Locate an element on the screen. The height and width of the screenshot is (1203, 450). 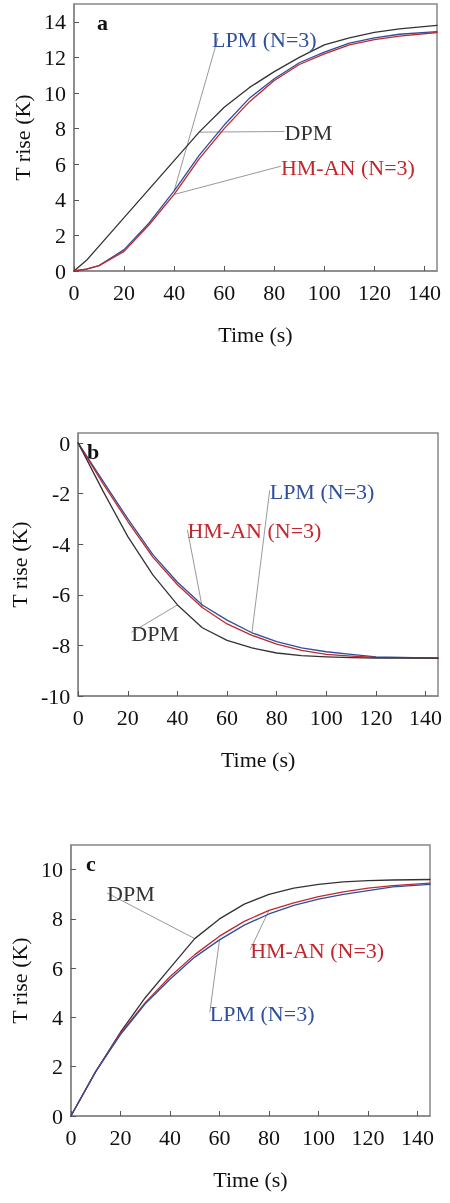
y-tick-label: -8 is located at coordinates (61, 645).